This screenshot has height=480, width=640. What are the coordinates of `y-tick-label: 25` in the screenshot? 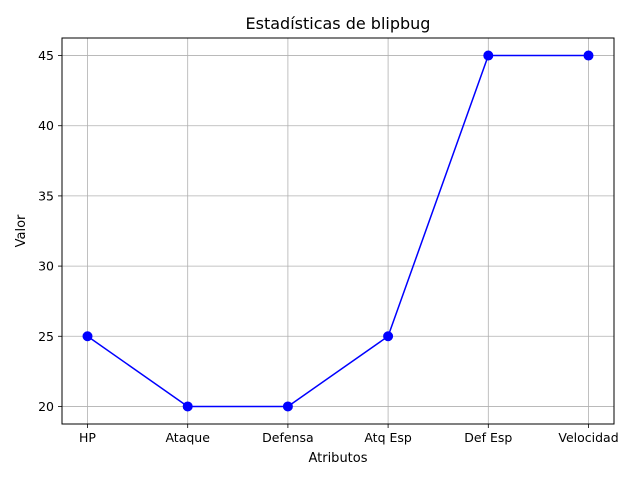 It's located at (46, 336).